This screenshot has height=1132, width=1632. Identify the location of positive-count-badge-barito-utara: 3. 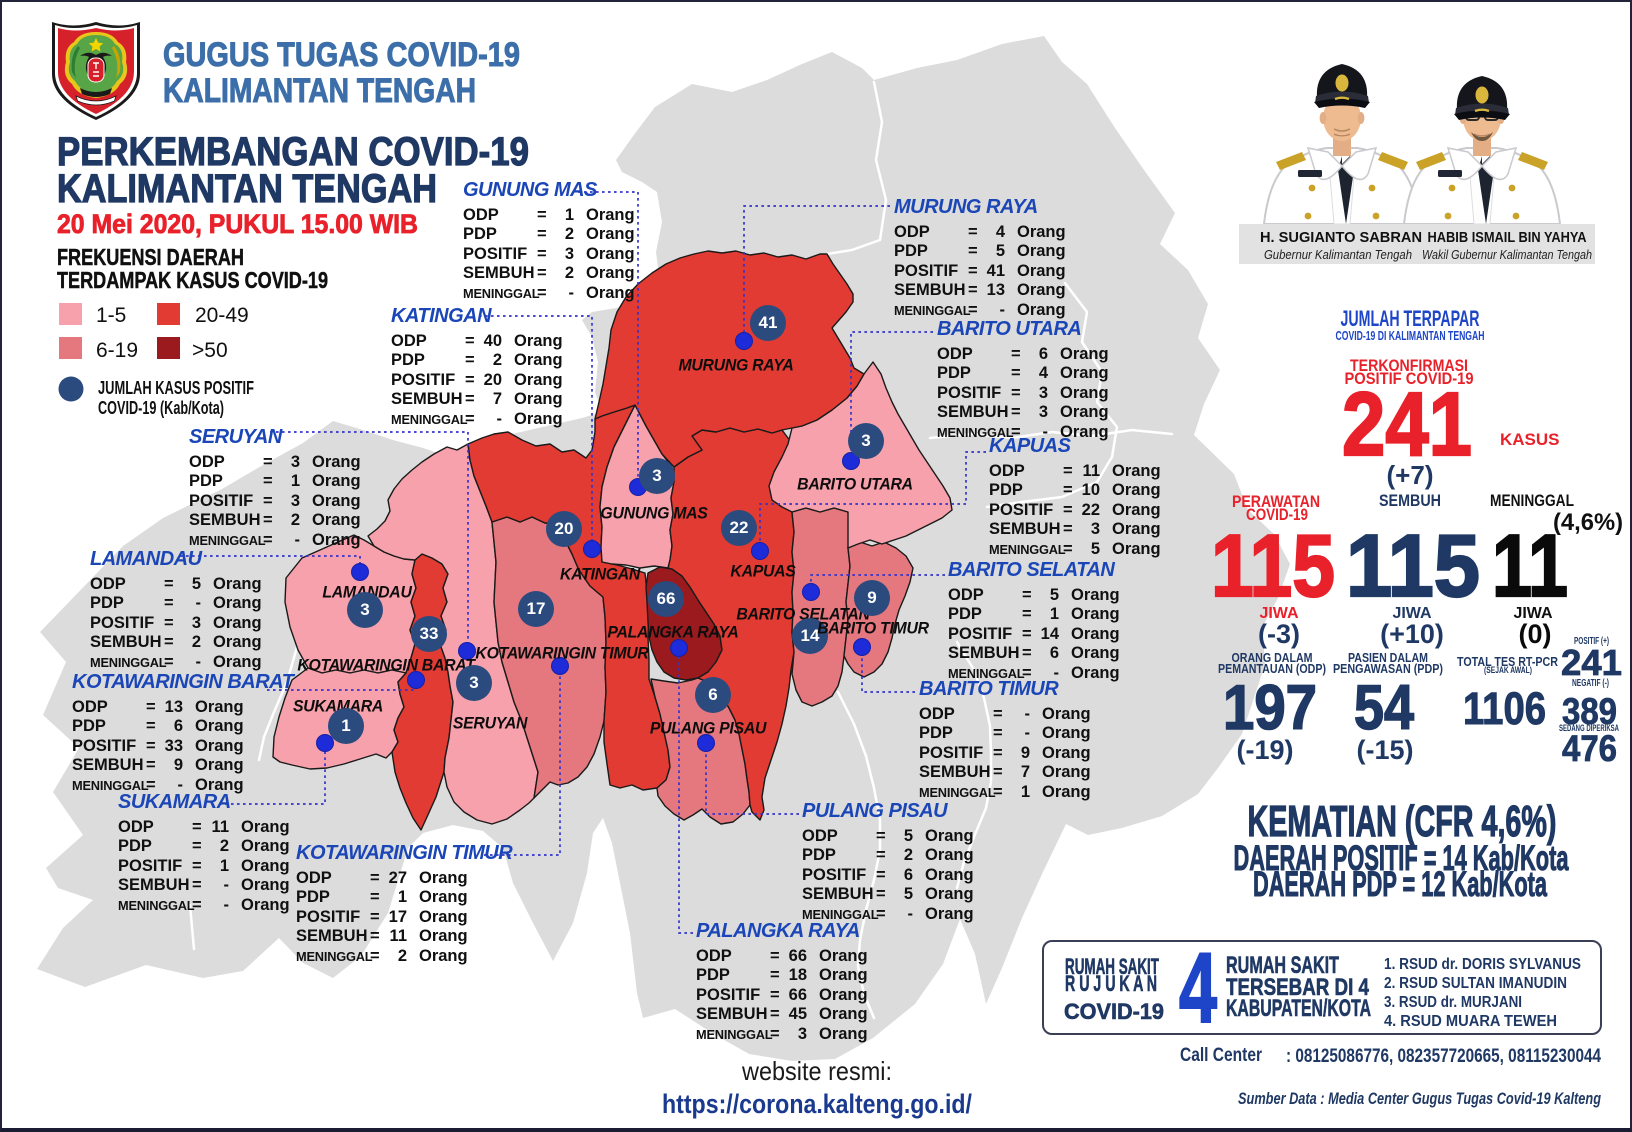
(866, 441).